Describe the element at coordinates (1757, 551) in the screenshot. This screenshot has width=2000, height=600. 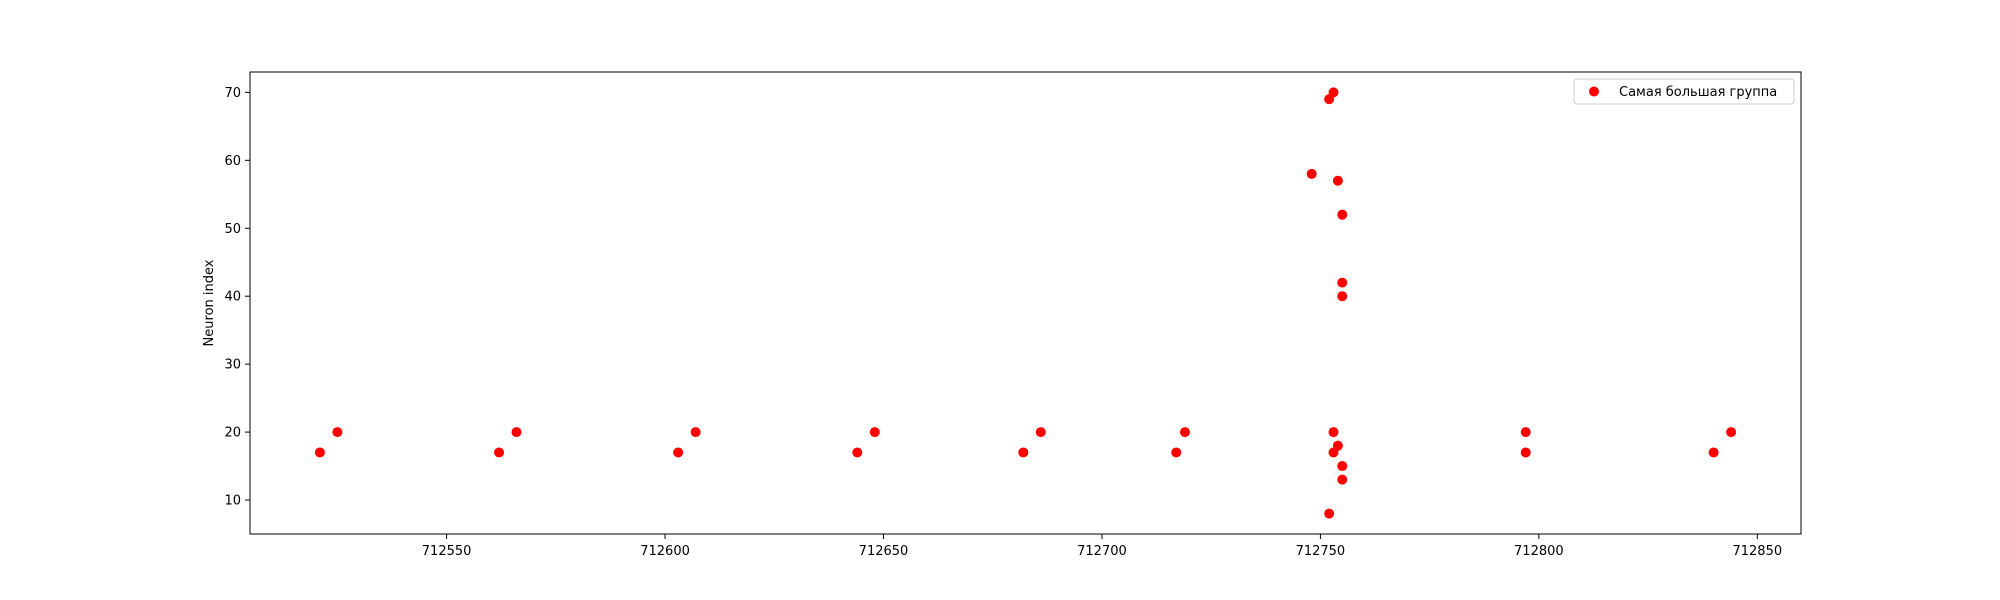
I see `x-tick-label: 712850` at that location.